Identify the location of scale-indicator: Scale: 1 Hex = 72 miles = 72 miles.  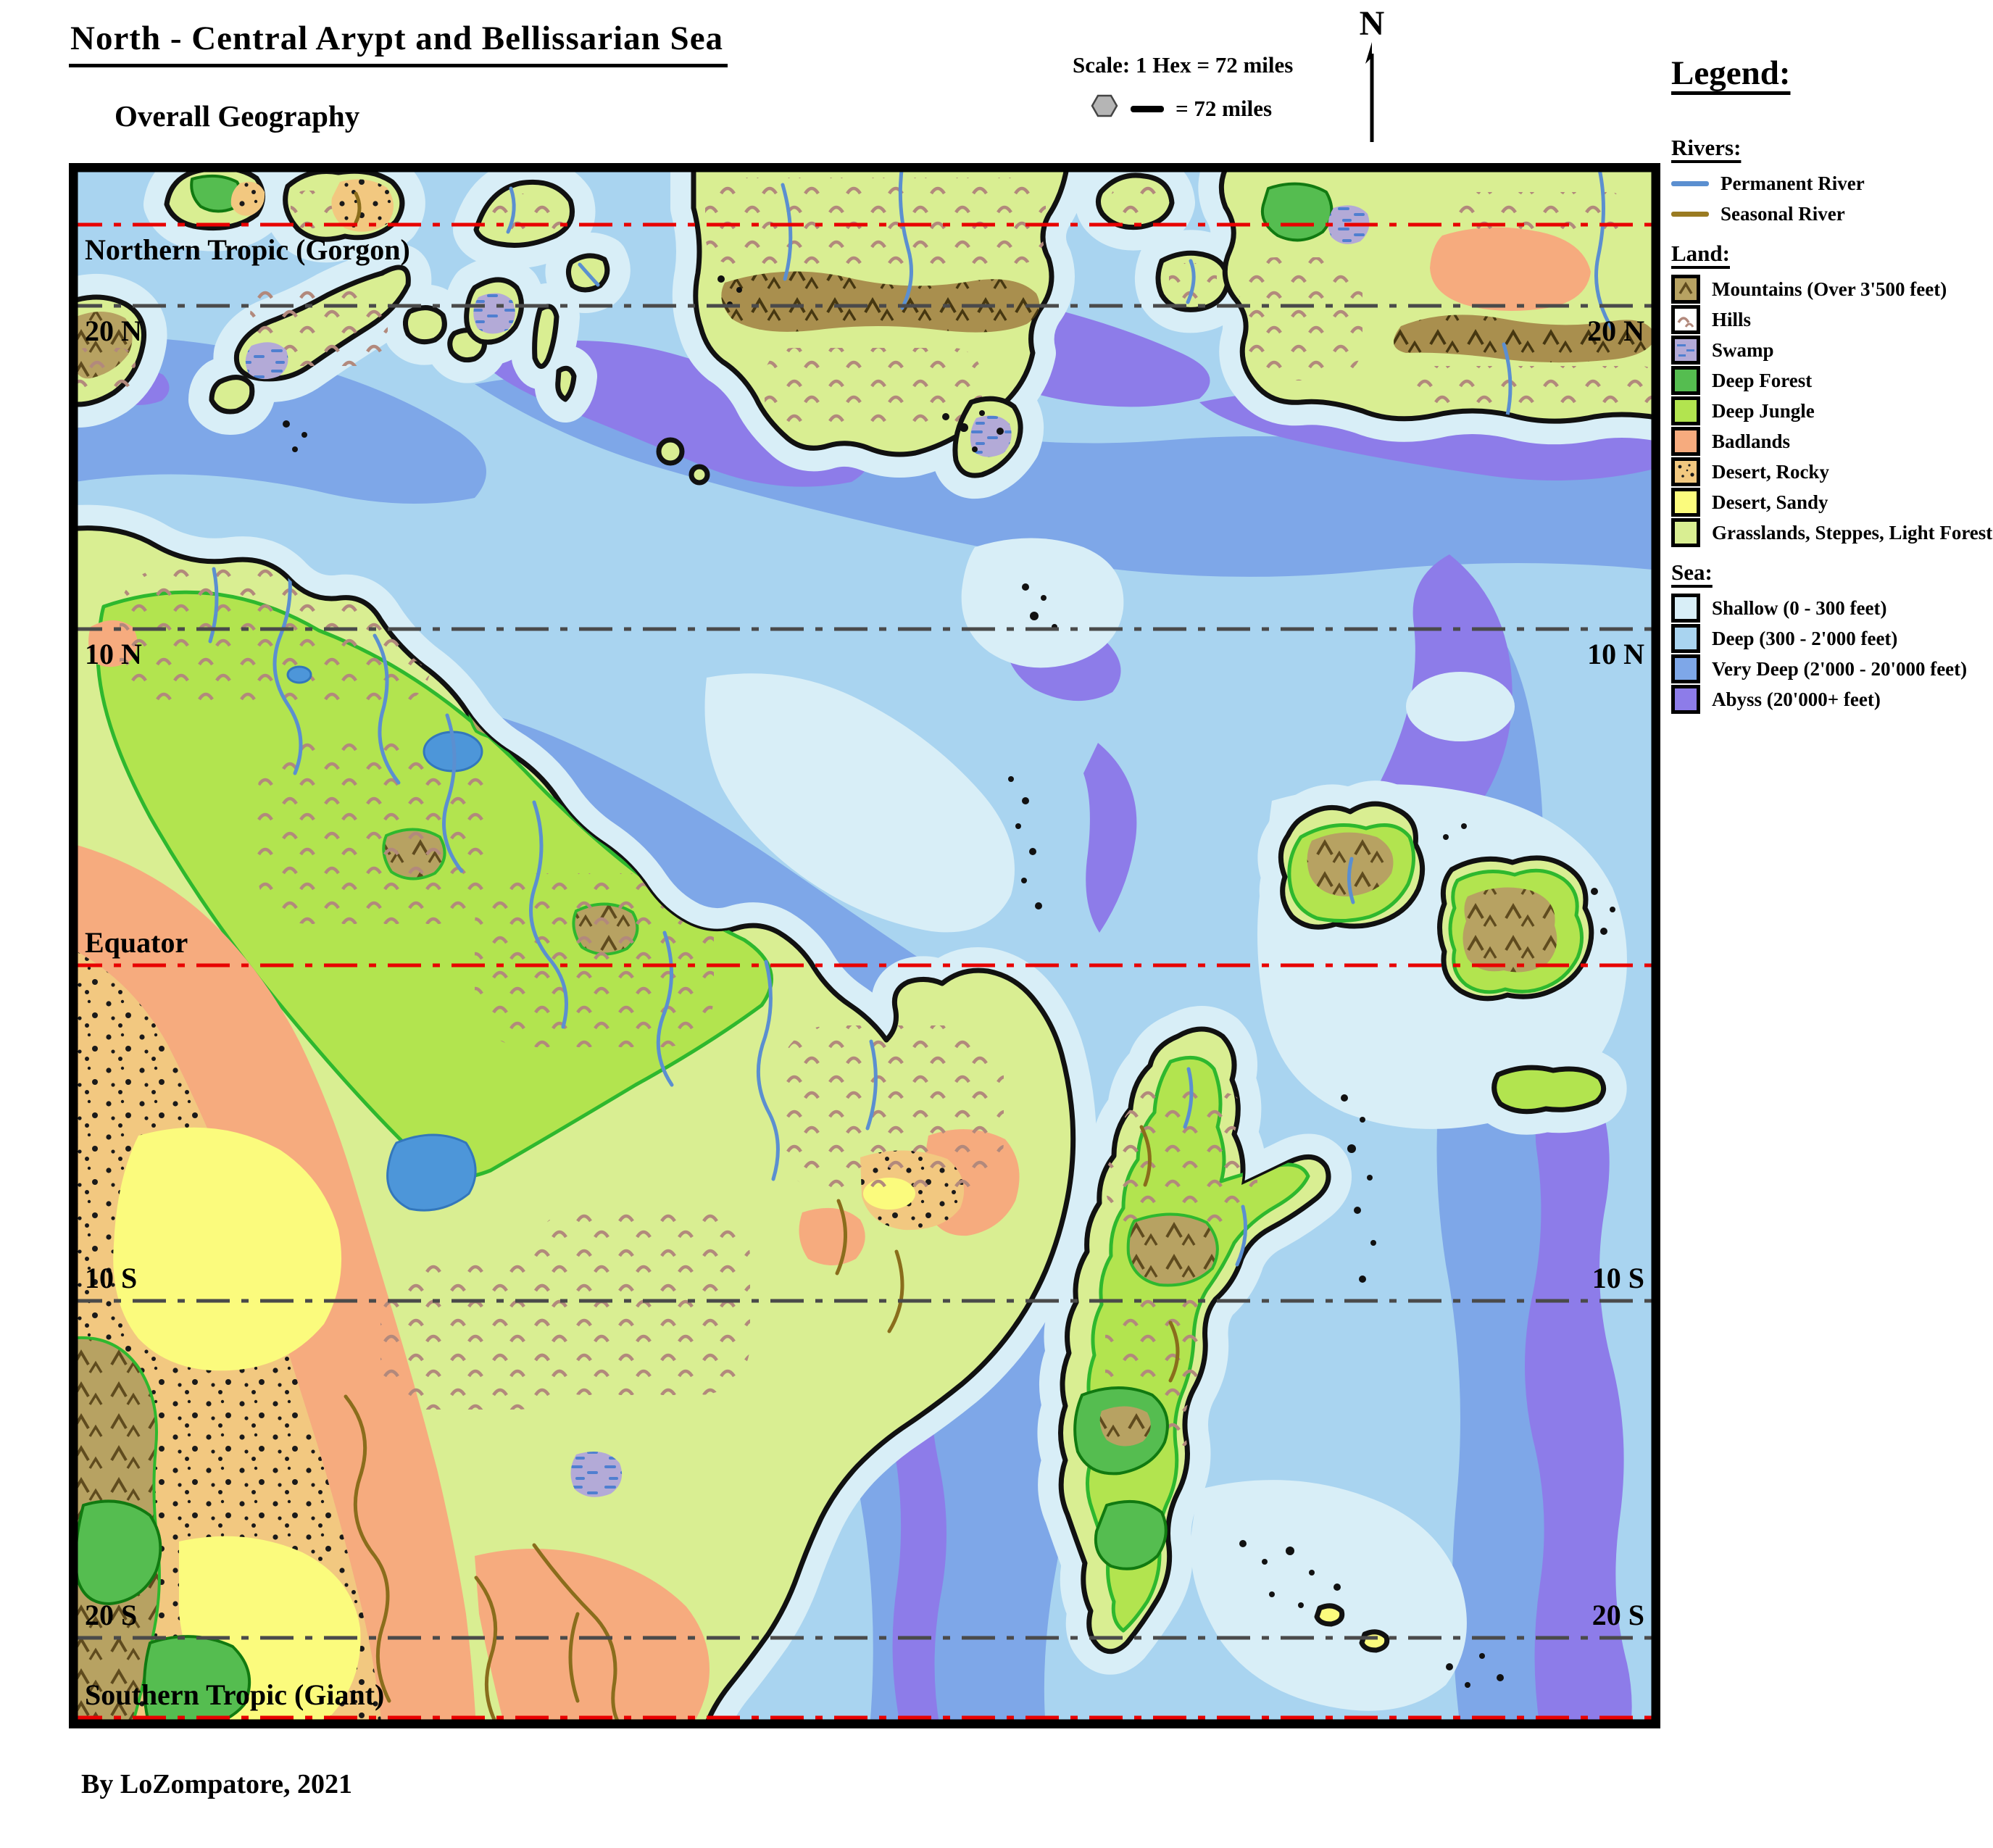
(1172, 89).